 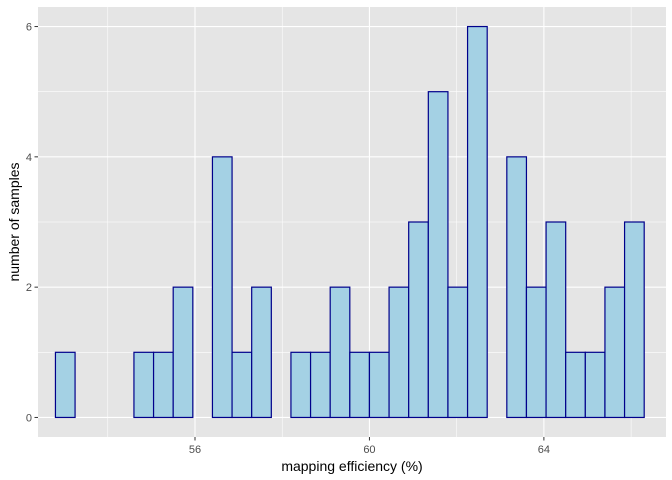 What do you see at coordinates (544, 450) in the screenshot?
I see `x-tick-label: 64` at bounding box center [544, 450].